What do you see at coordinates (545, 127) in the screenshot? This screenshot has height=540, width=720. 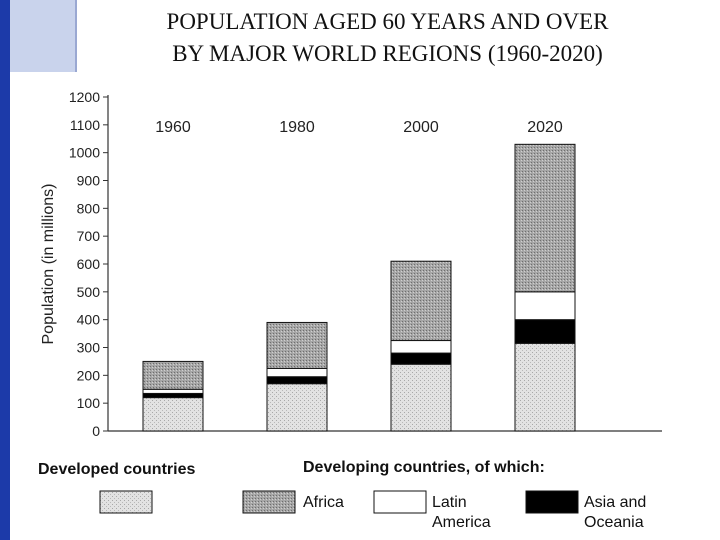 I see `year-label: 2020` at bounding box center [545, 127].